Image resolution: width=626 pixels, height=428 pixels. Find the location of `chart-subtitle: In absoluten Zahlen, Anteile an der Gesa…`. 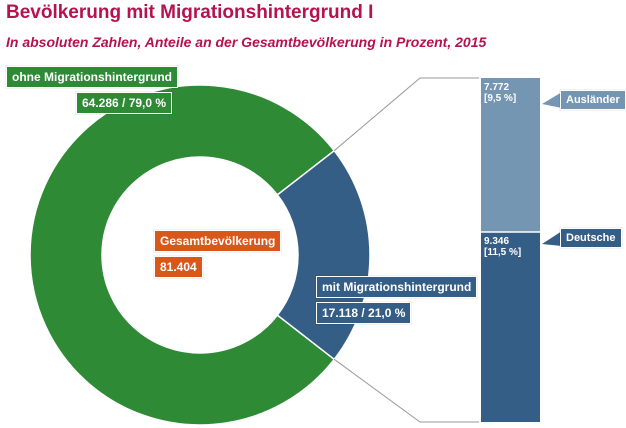

chart-subtitle: In absoluten Zahlen, Anteile an der Gesa… is located at coordinates (246, 42).